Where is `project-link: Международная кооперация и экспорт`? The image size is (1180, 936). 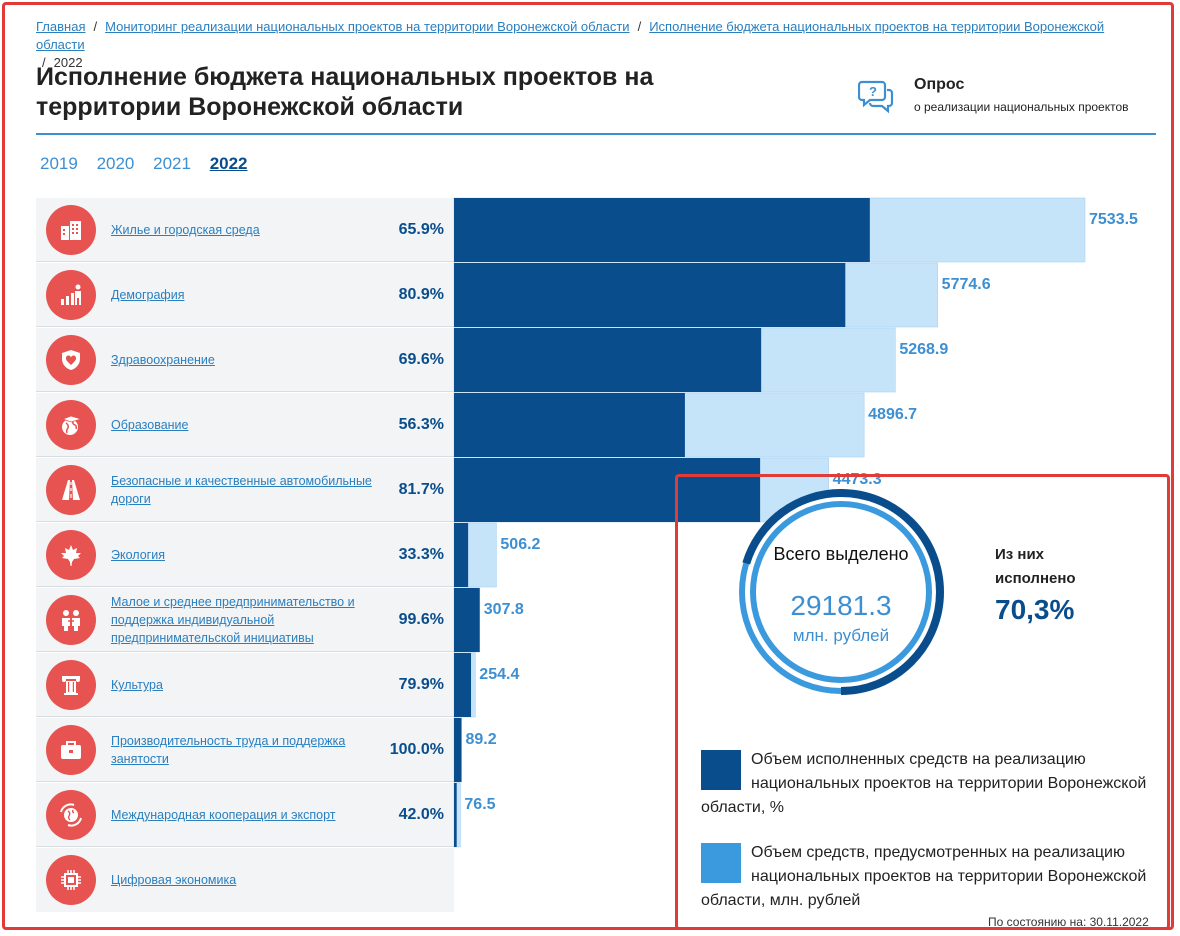
project-link: Международная кооперация и экспорт is located at coordinates (223, 815).